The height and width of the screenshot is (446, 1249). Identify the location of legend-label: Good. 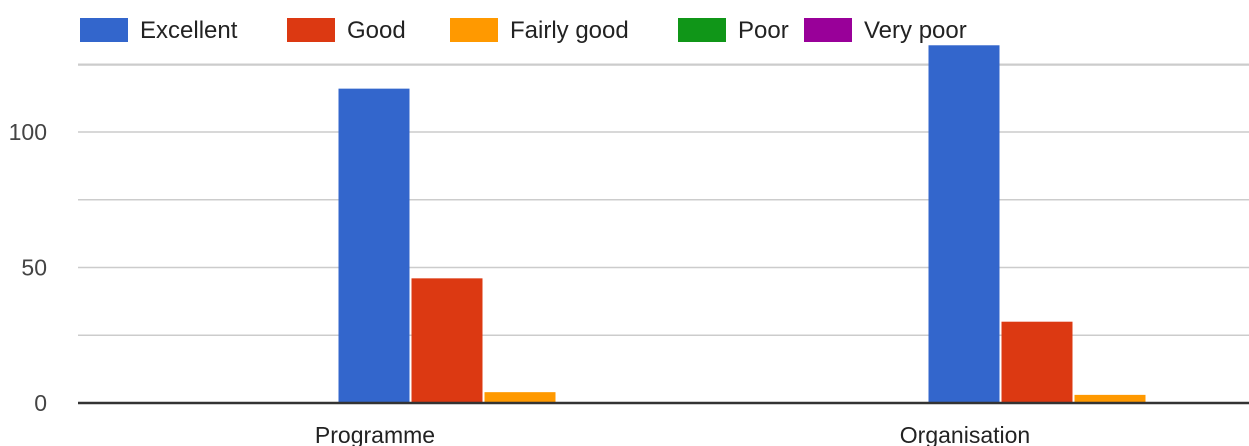
(376, 30).